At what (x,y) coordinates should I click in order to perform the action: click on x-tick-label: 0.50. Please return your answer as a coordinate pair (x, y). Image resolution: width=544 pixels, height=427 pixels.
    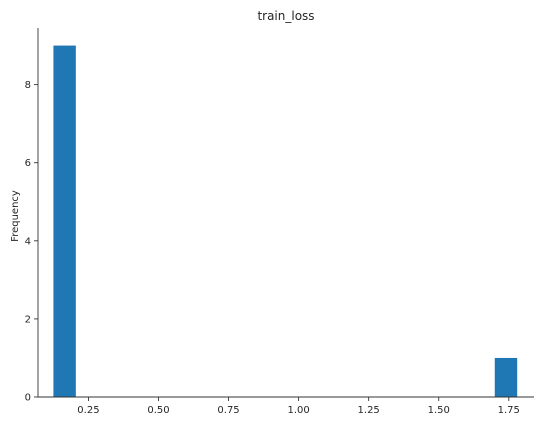
    Looking at the image, I should click on (158, 410).